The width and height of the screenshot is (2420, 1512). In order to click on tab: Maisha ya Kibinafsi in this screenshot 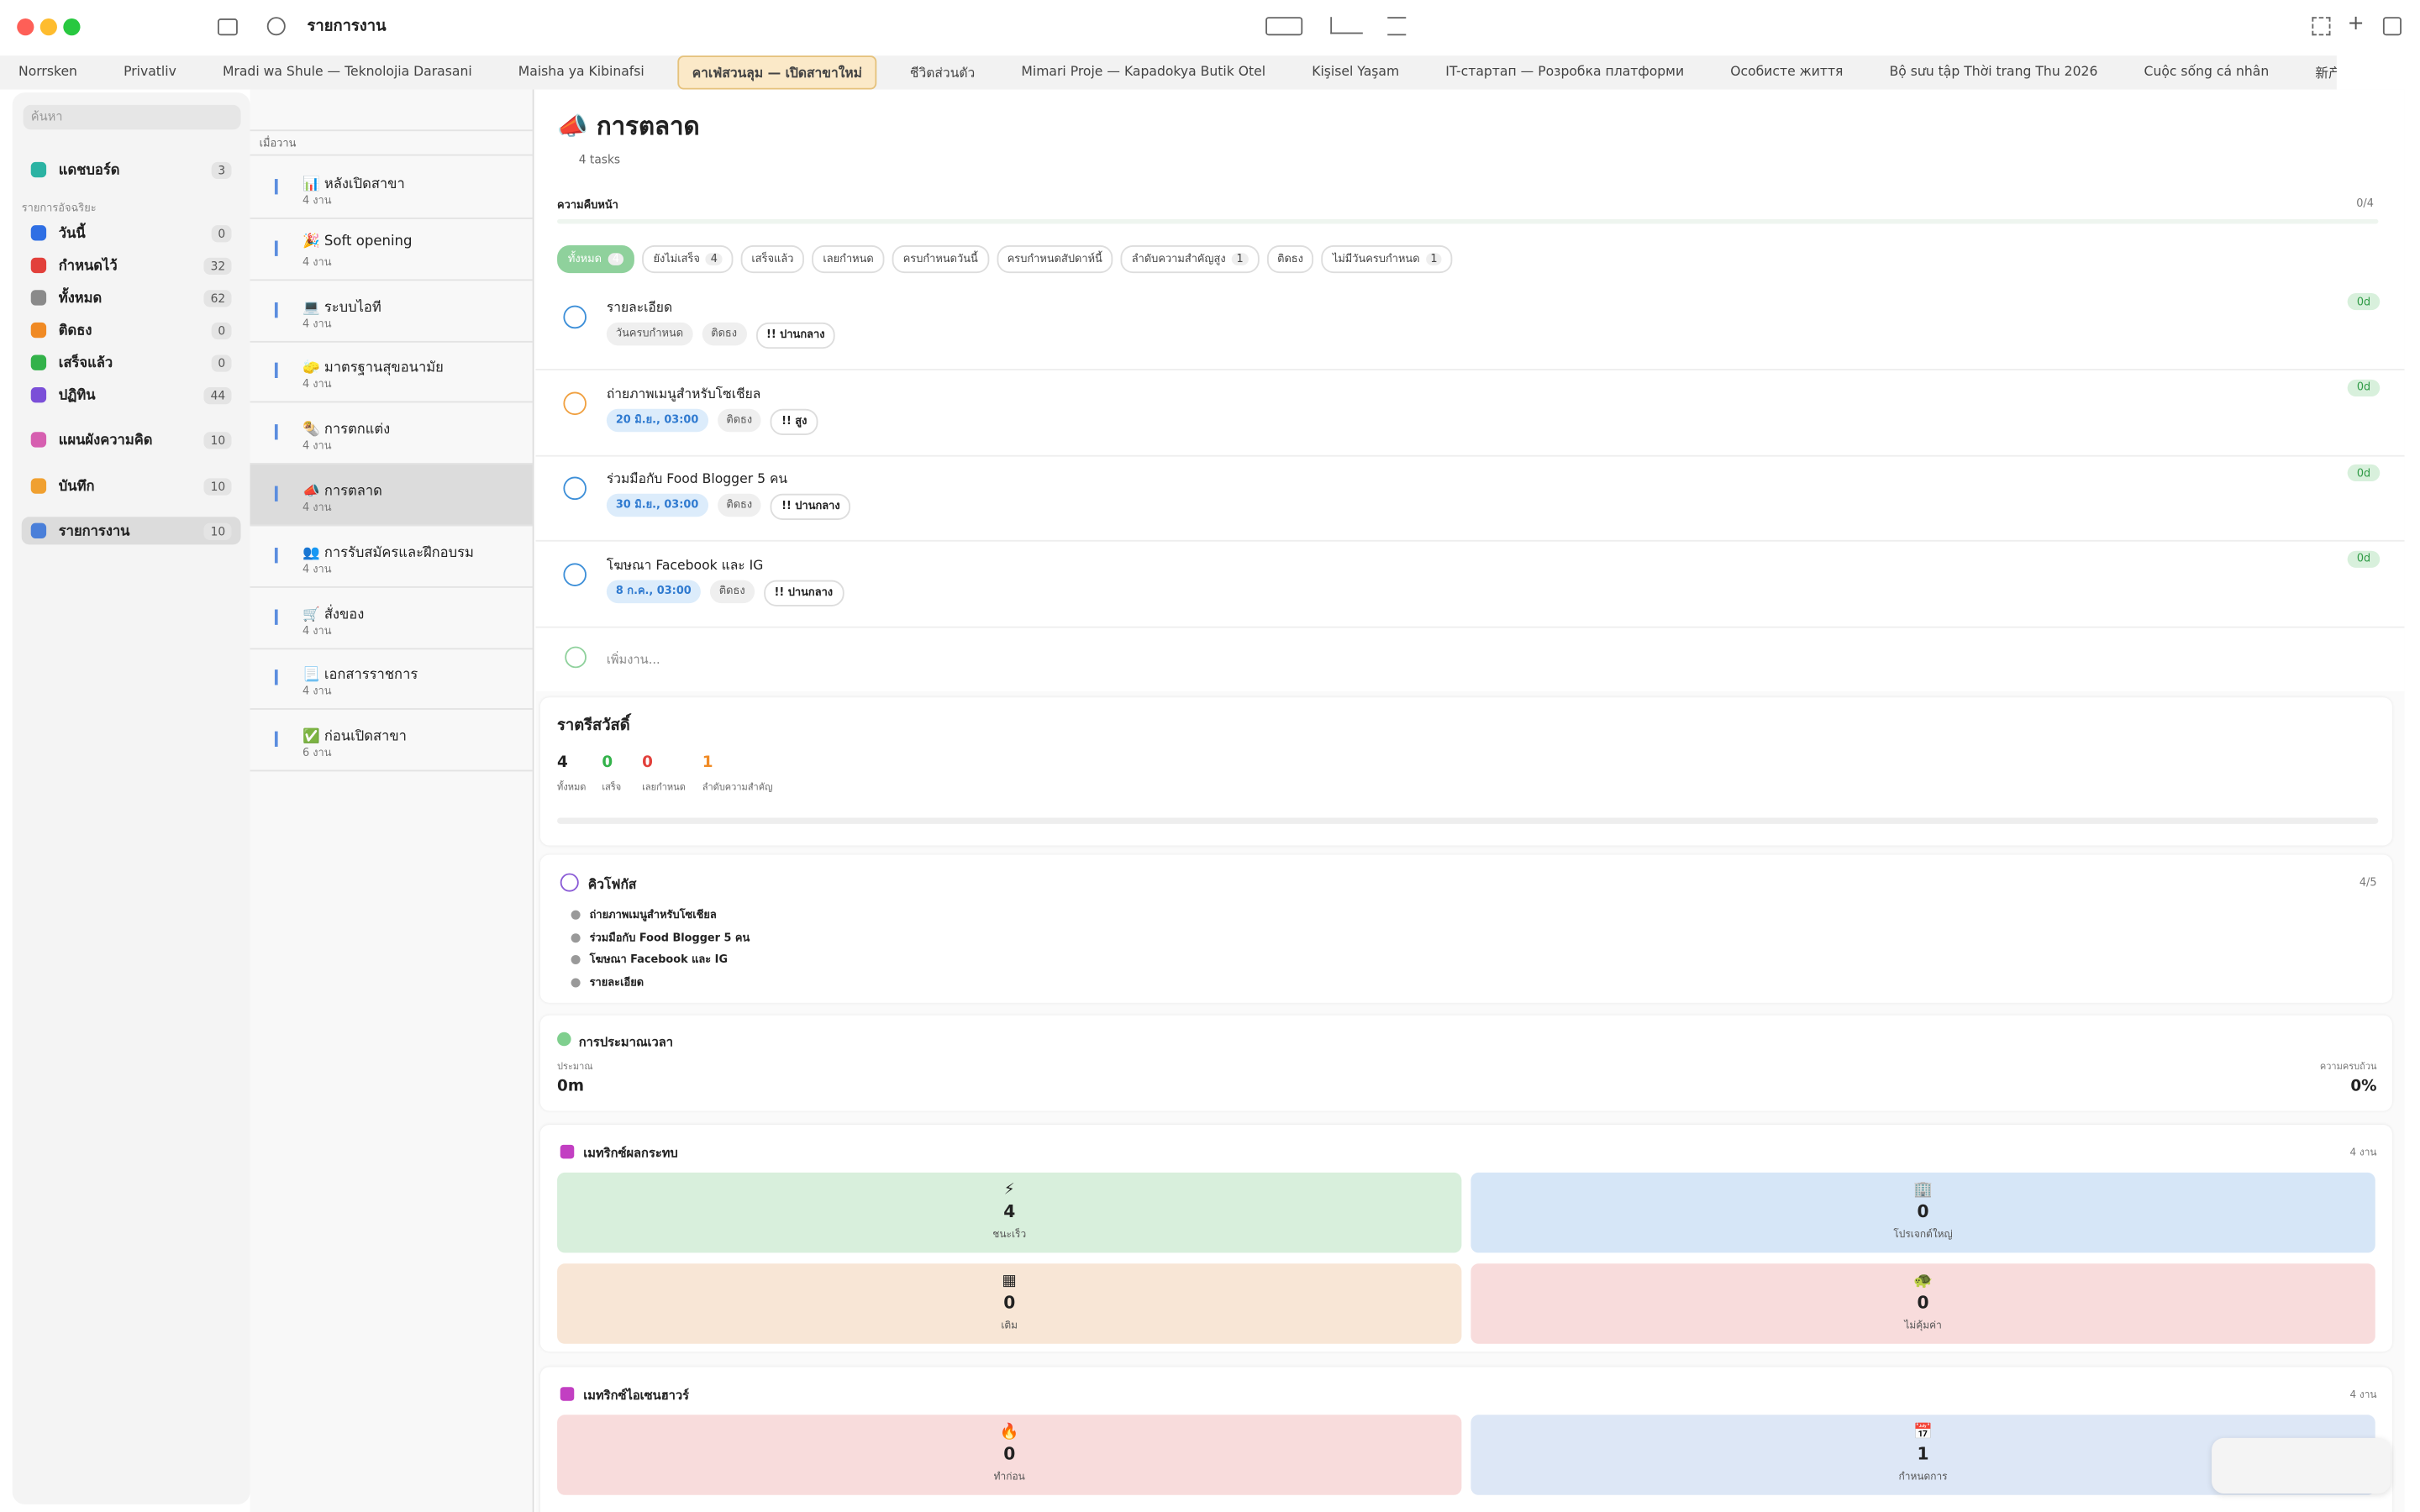, I will do `click(581, 73)`.